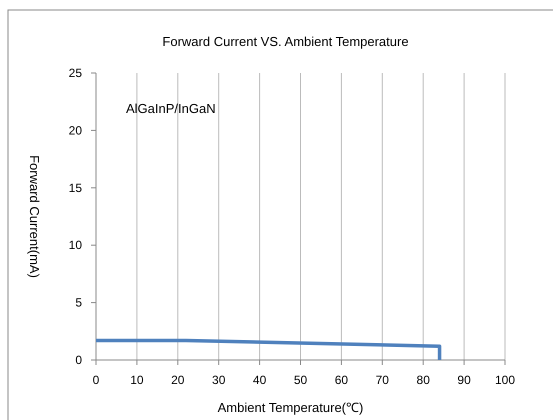  Describe the element at coordinates (341, 380) in the screenshot. I see `x-tick-label: 60` at that location.